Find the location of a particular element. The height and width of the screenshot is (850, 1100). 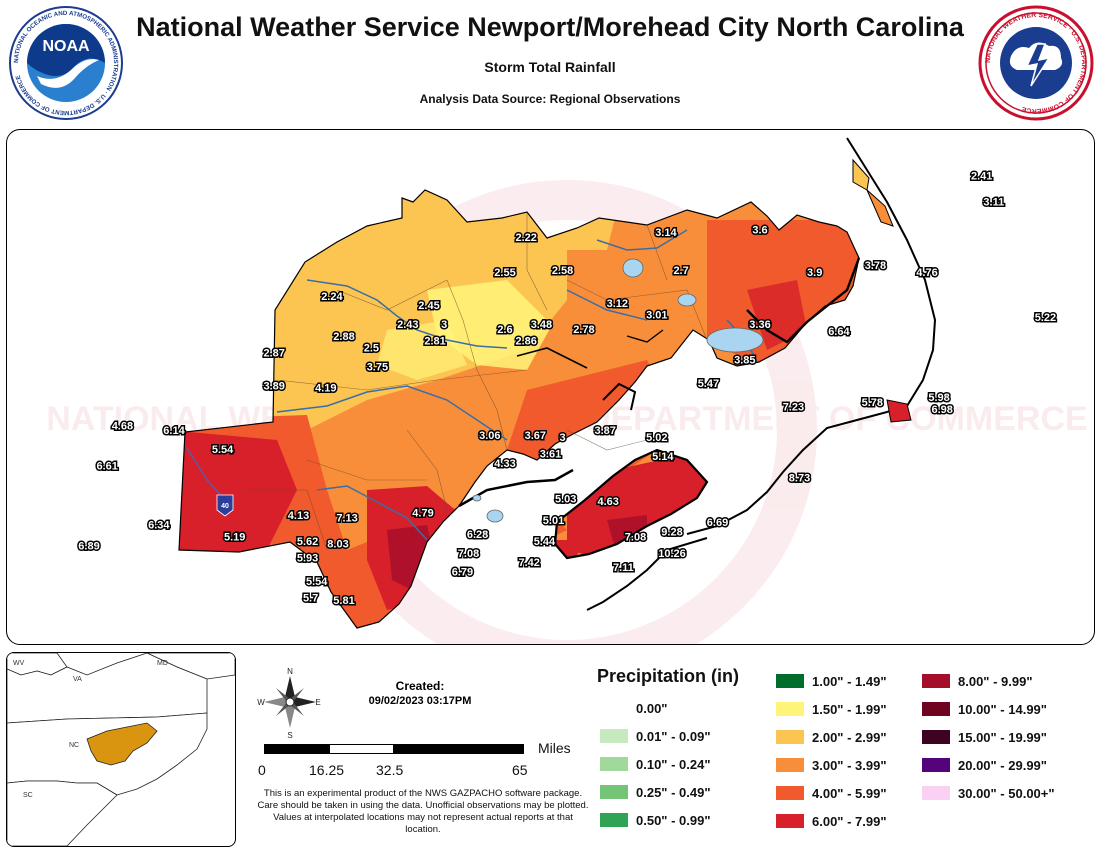

inset-label-sc: SC is located at coordinates (28, 795).